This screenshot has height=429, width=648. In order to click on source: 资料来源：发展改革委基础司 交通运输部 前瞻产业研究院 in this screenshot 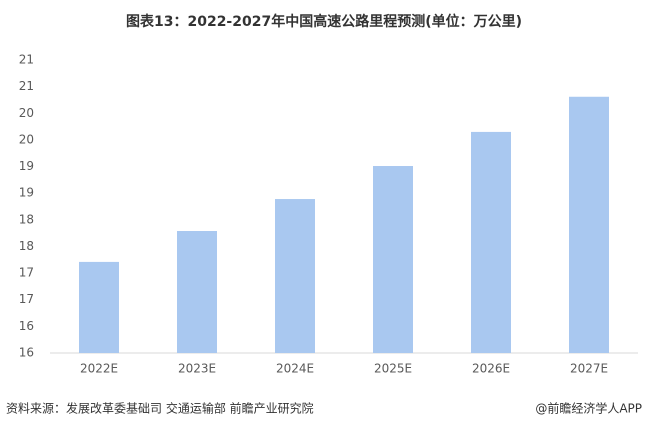, I will do `click(160, 408)`.